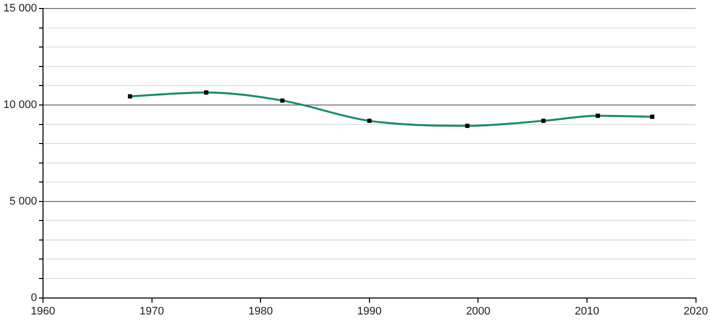 This screenshot has height=320, width=710. What do you see at coordinates (152, 311) in the screenshot?
I see `x-tick-label: 1970` at bounding box center [152, 311].